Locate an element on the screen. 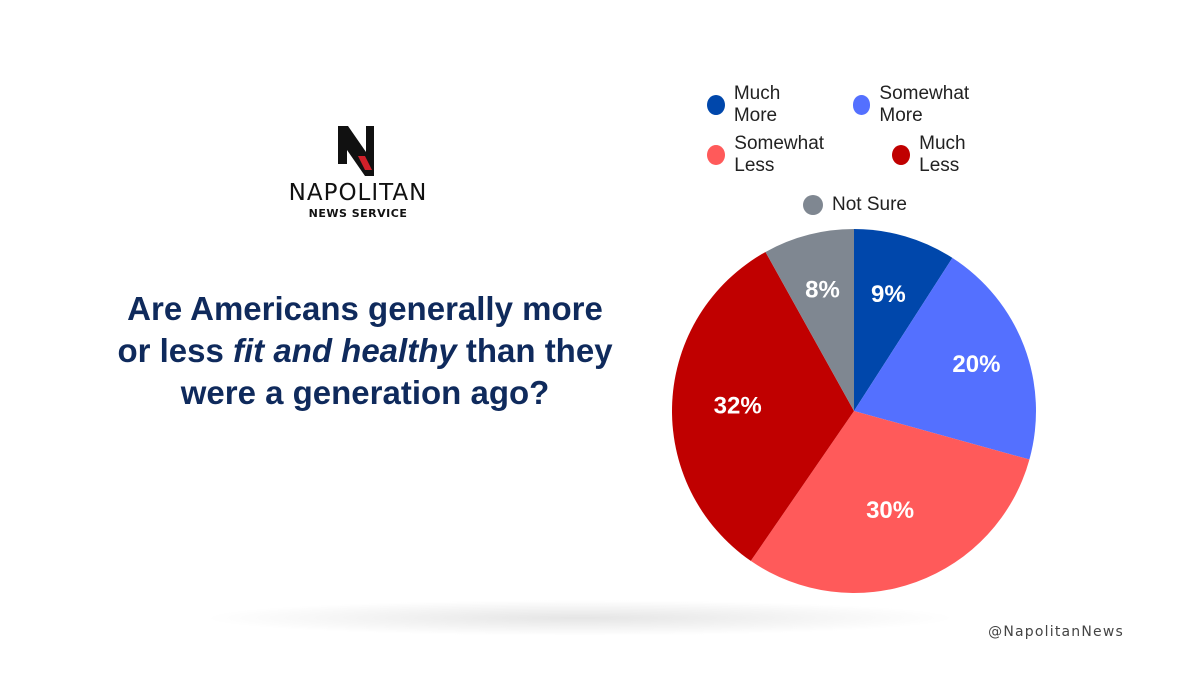 This screenshot has height=675, width=1200. card-shadow is located at coordinates (580, 618).